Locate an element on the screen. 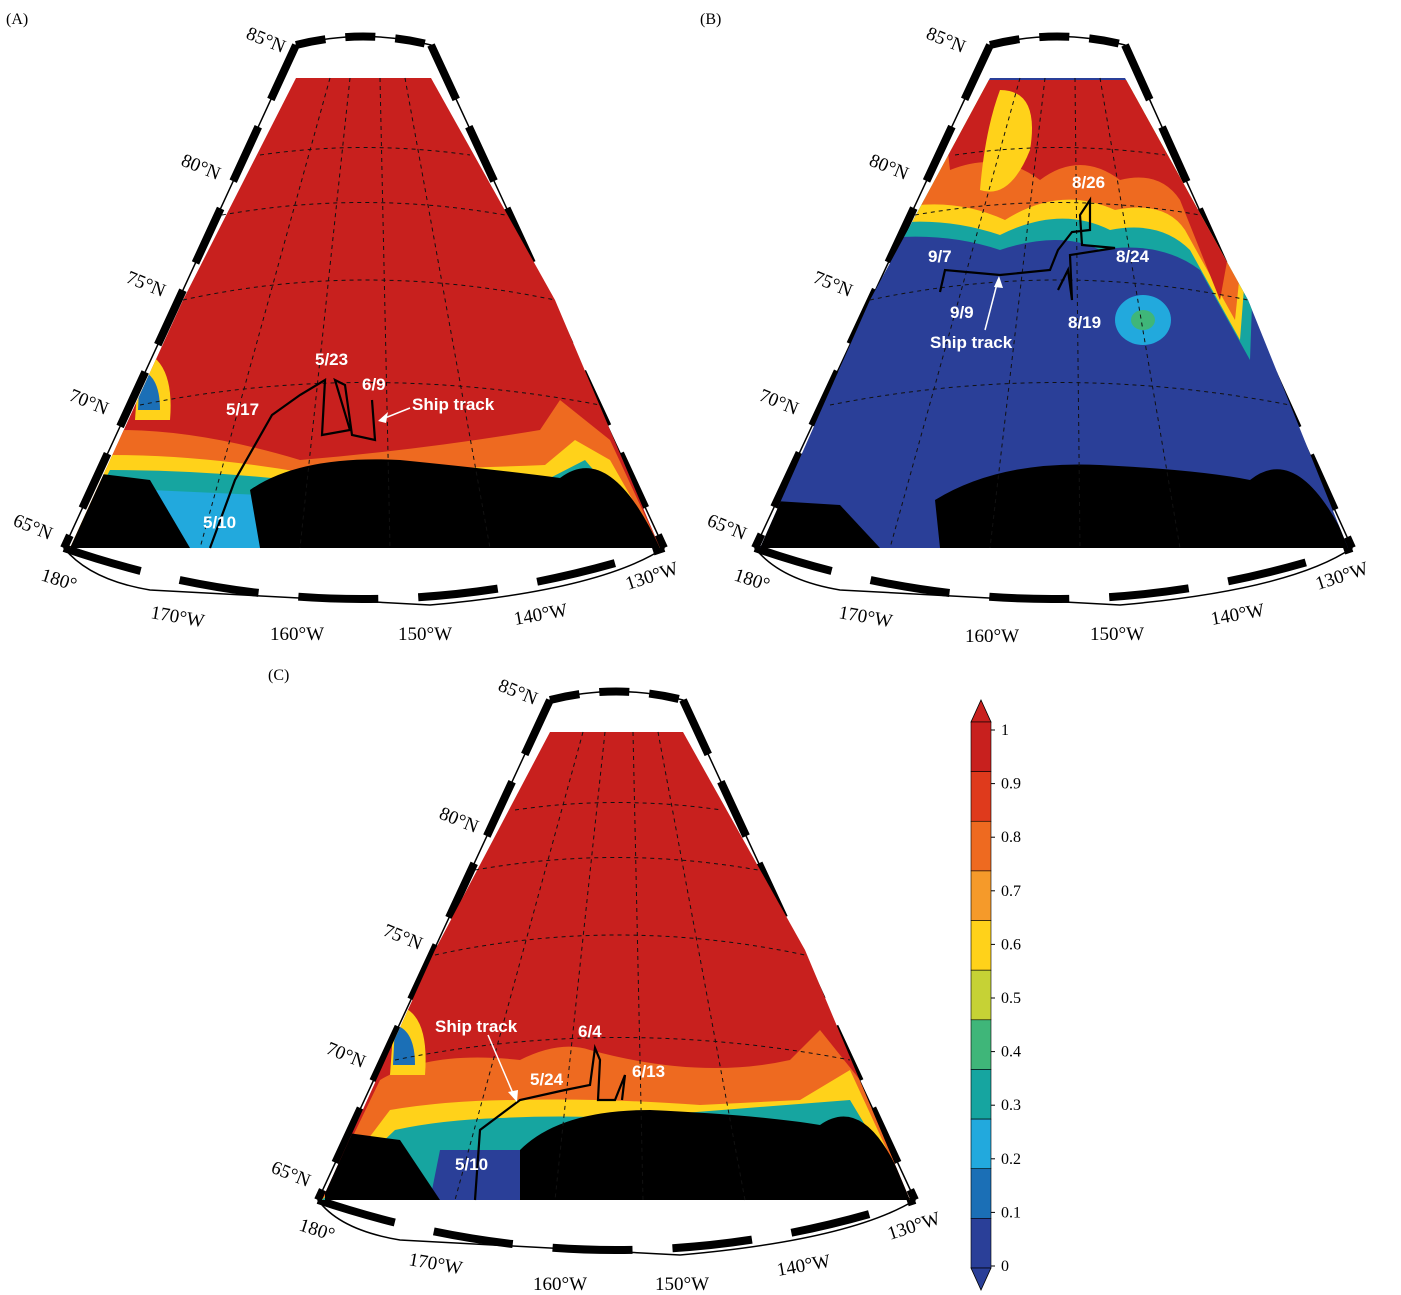  panel-a-annotation-5-10: 5/10 is located at coordinates (219, 522).